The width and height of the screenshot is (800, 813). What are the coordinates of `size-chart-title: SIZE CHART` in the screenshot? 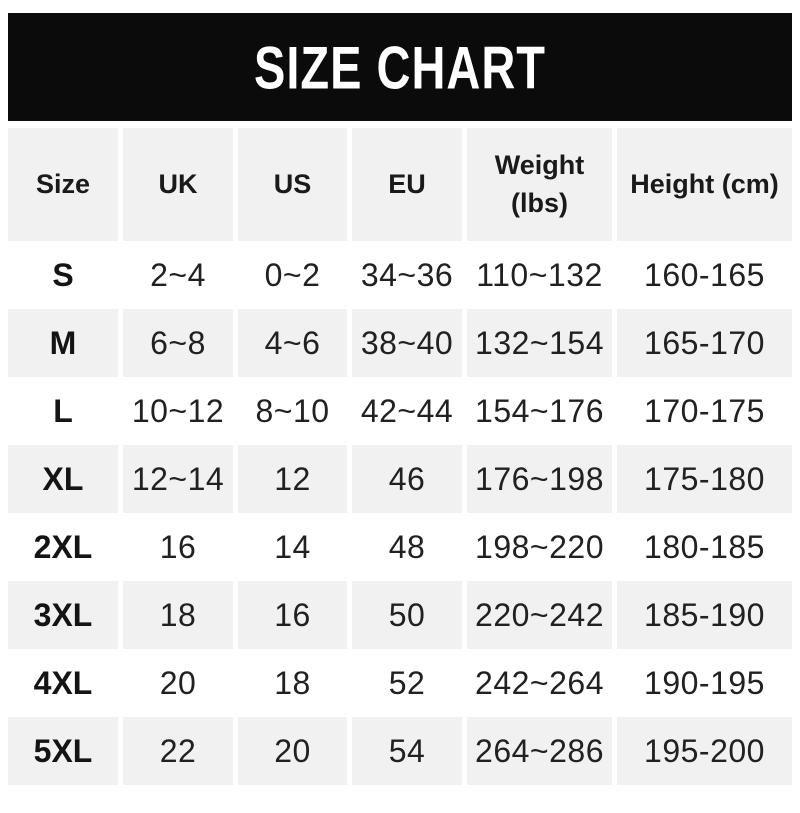 It's located at (400, 67).